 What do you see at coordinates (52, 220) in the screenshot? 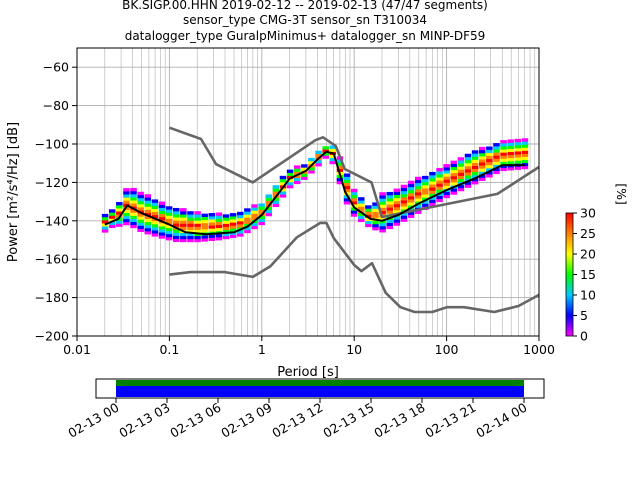
I see `y-tick-label: −140` at bounding box center [52, 220].